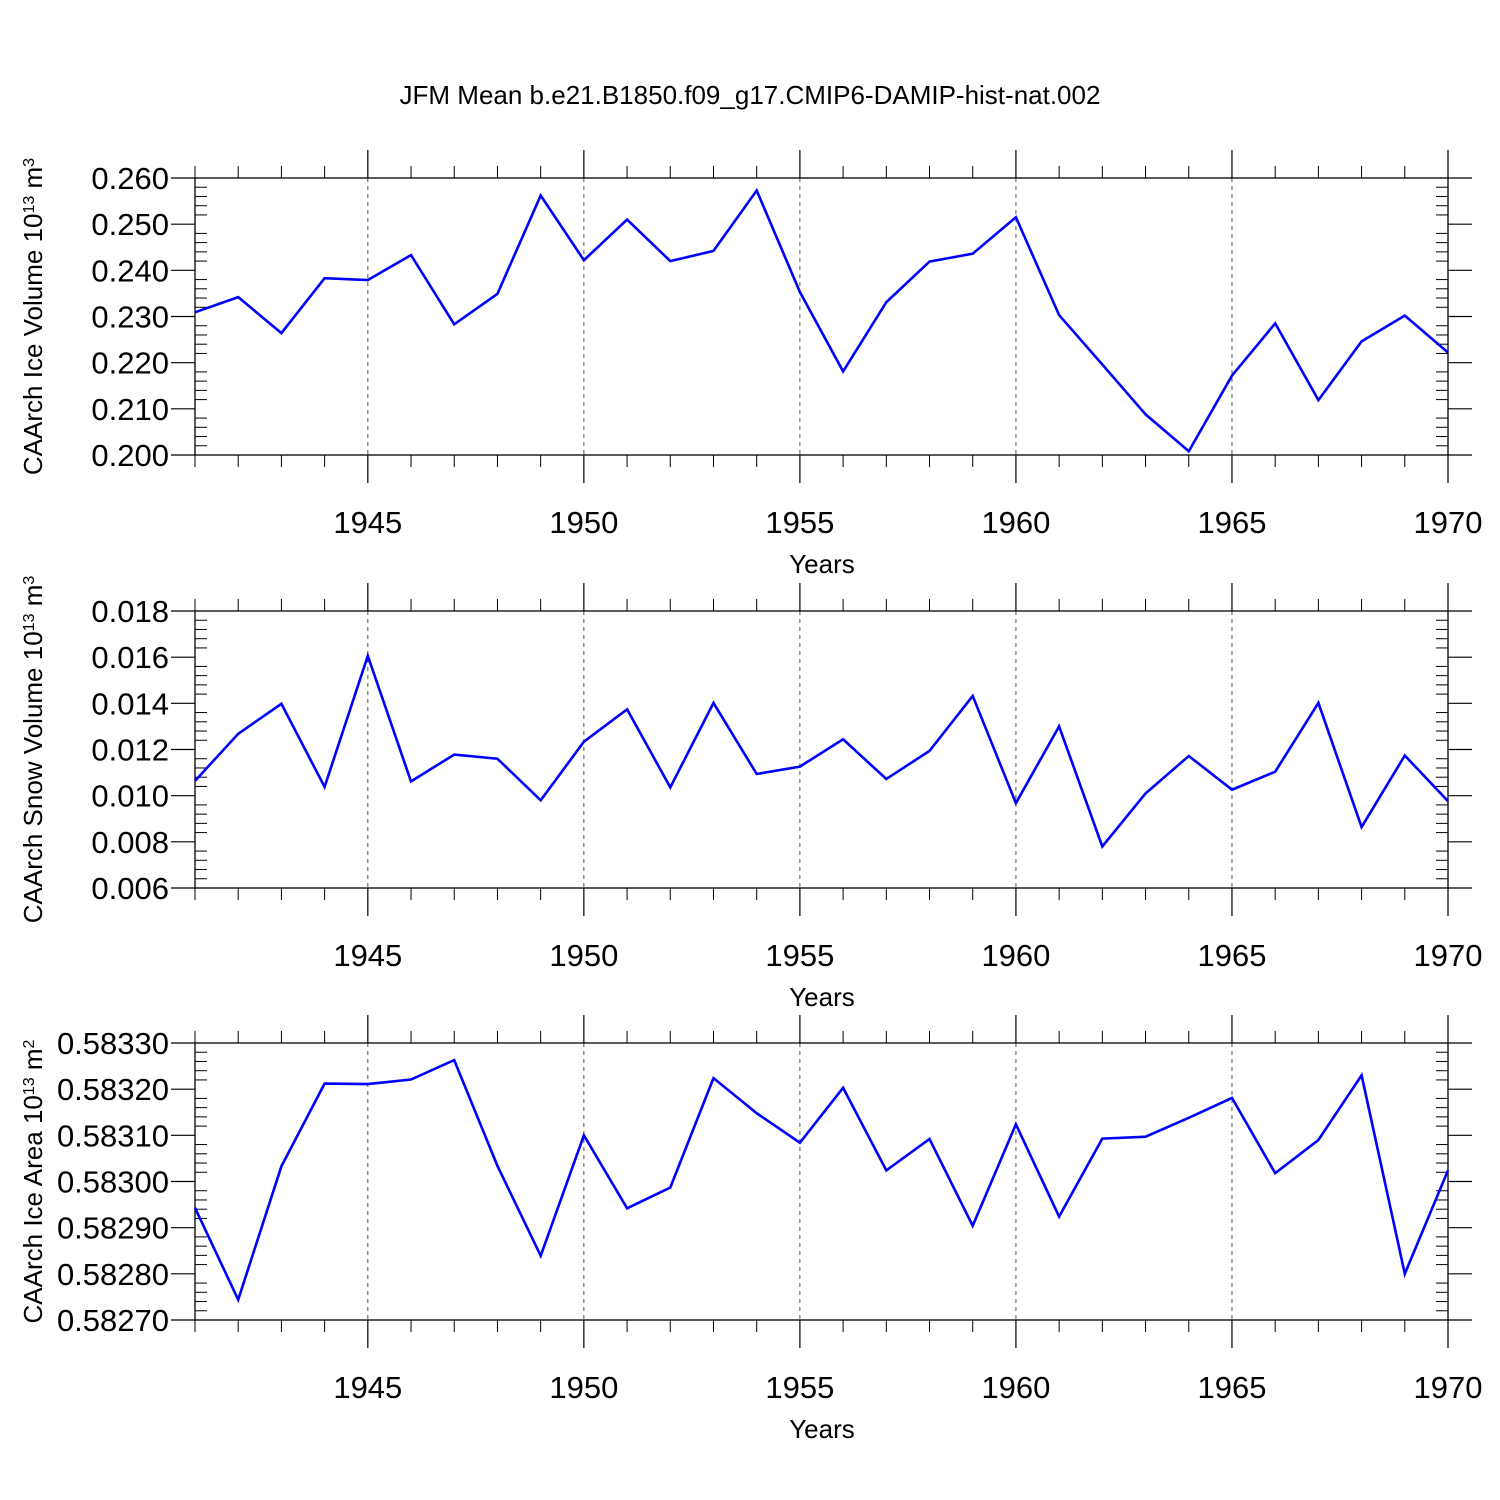  What do you see at coordinates (113, 1274) in the screenshot?
I see `y-tick-label: 0.58280` at bounding box center [113, 1274].